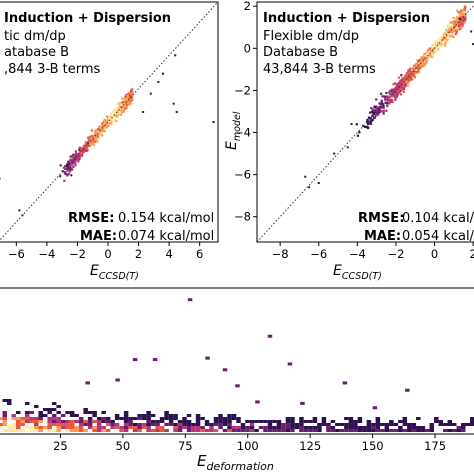 The image size is (474, 474). What do you see at coordinates (242, 90) in the screenshot?
I see `y-tick-label: −2` at bounding box center [242, 90].